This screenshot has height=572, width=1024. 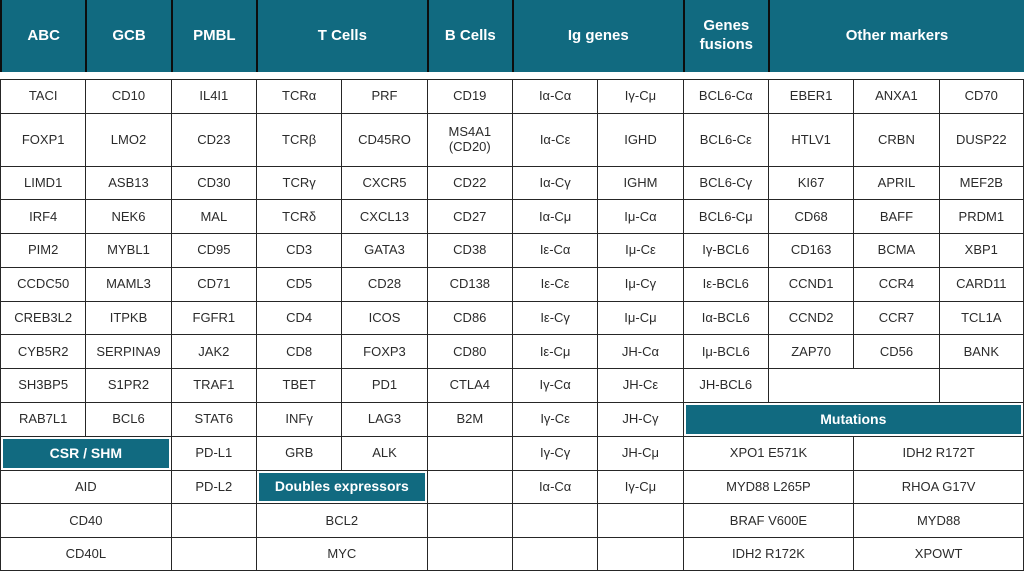 I want to click on cell-foxp3: FOXP3, so click(x=384, y=351).